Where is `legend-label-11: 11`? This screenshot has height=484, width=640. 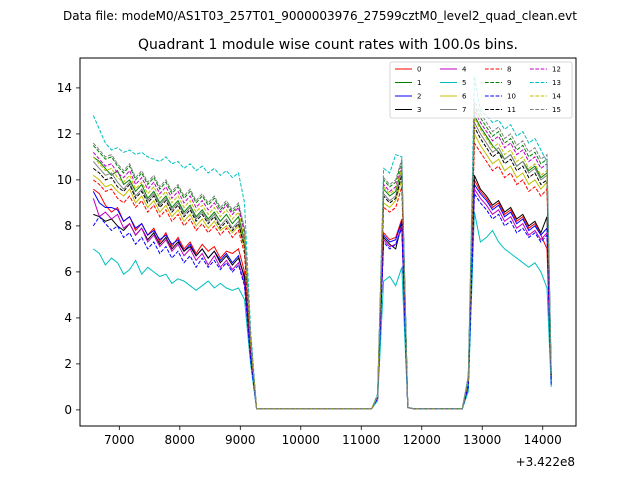 legend-label-11: 11 is located at coordinates (511, 110).